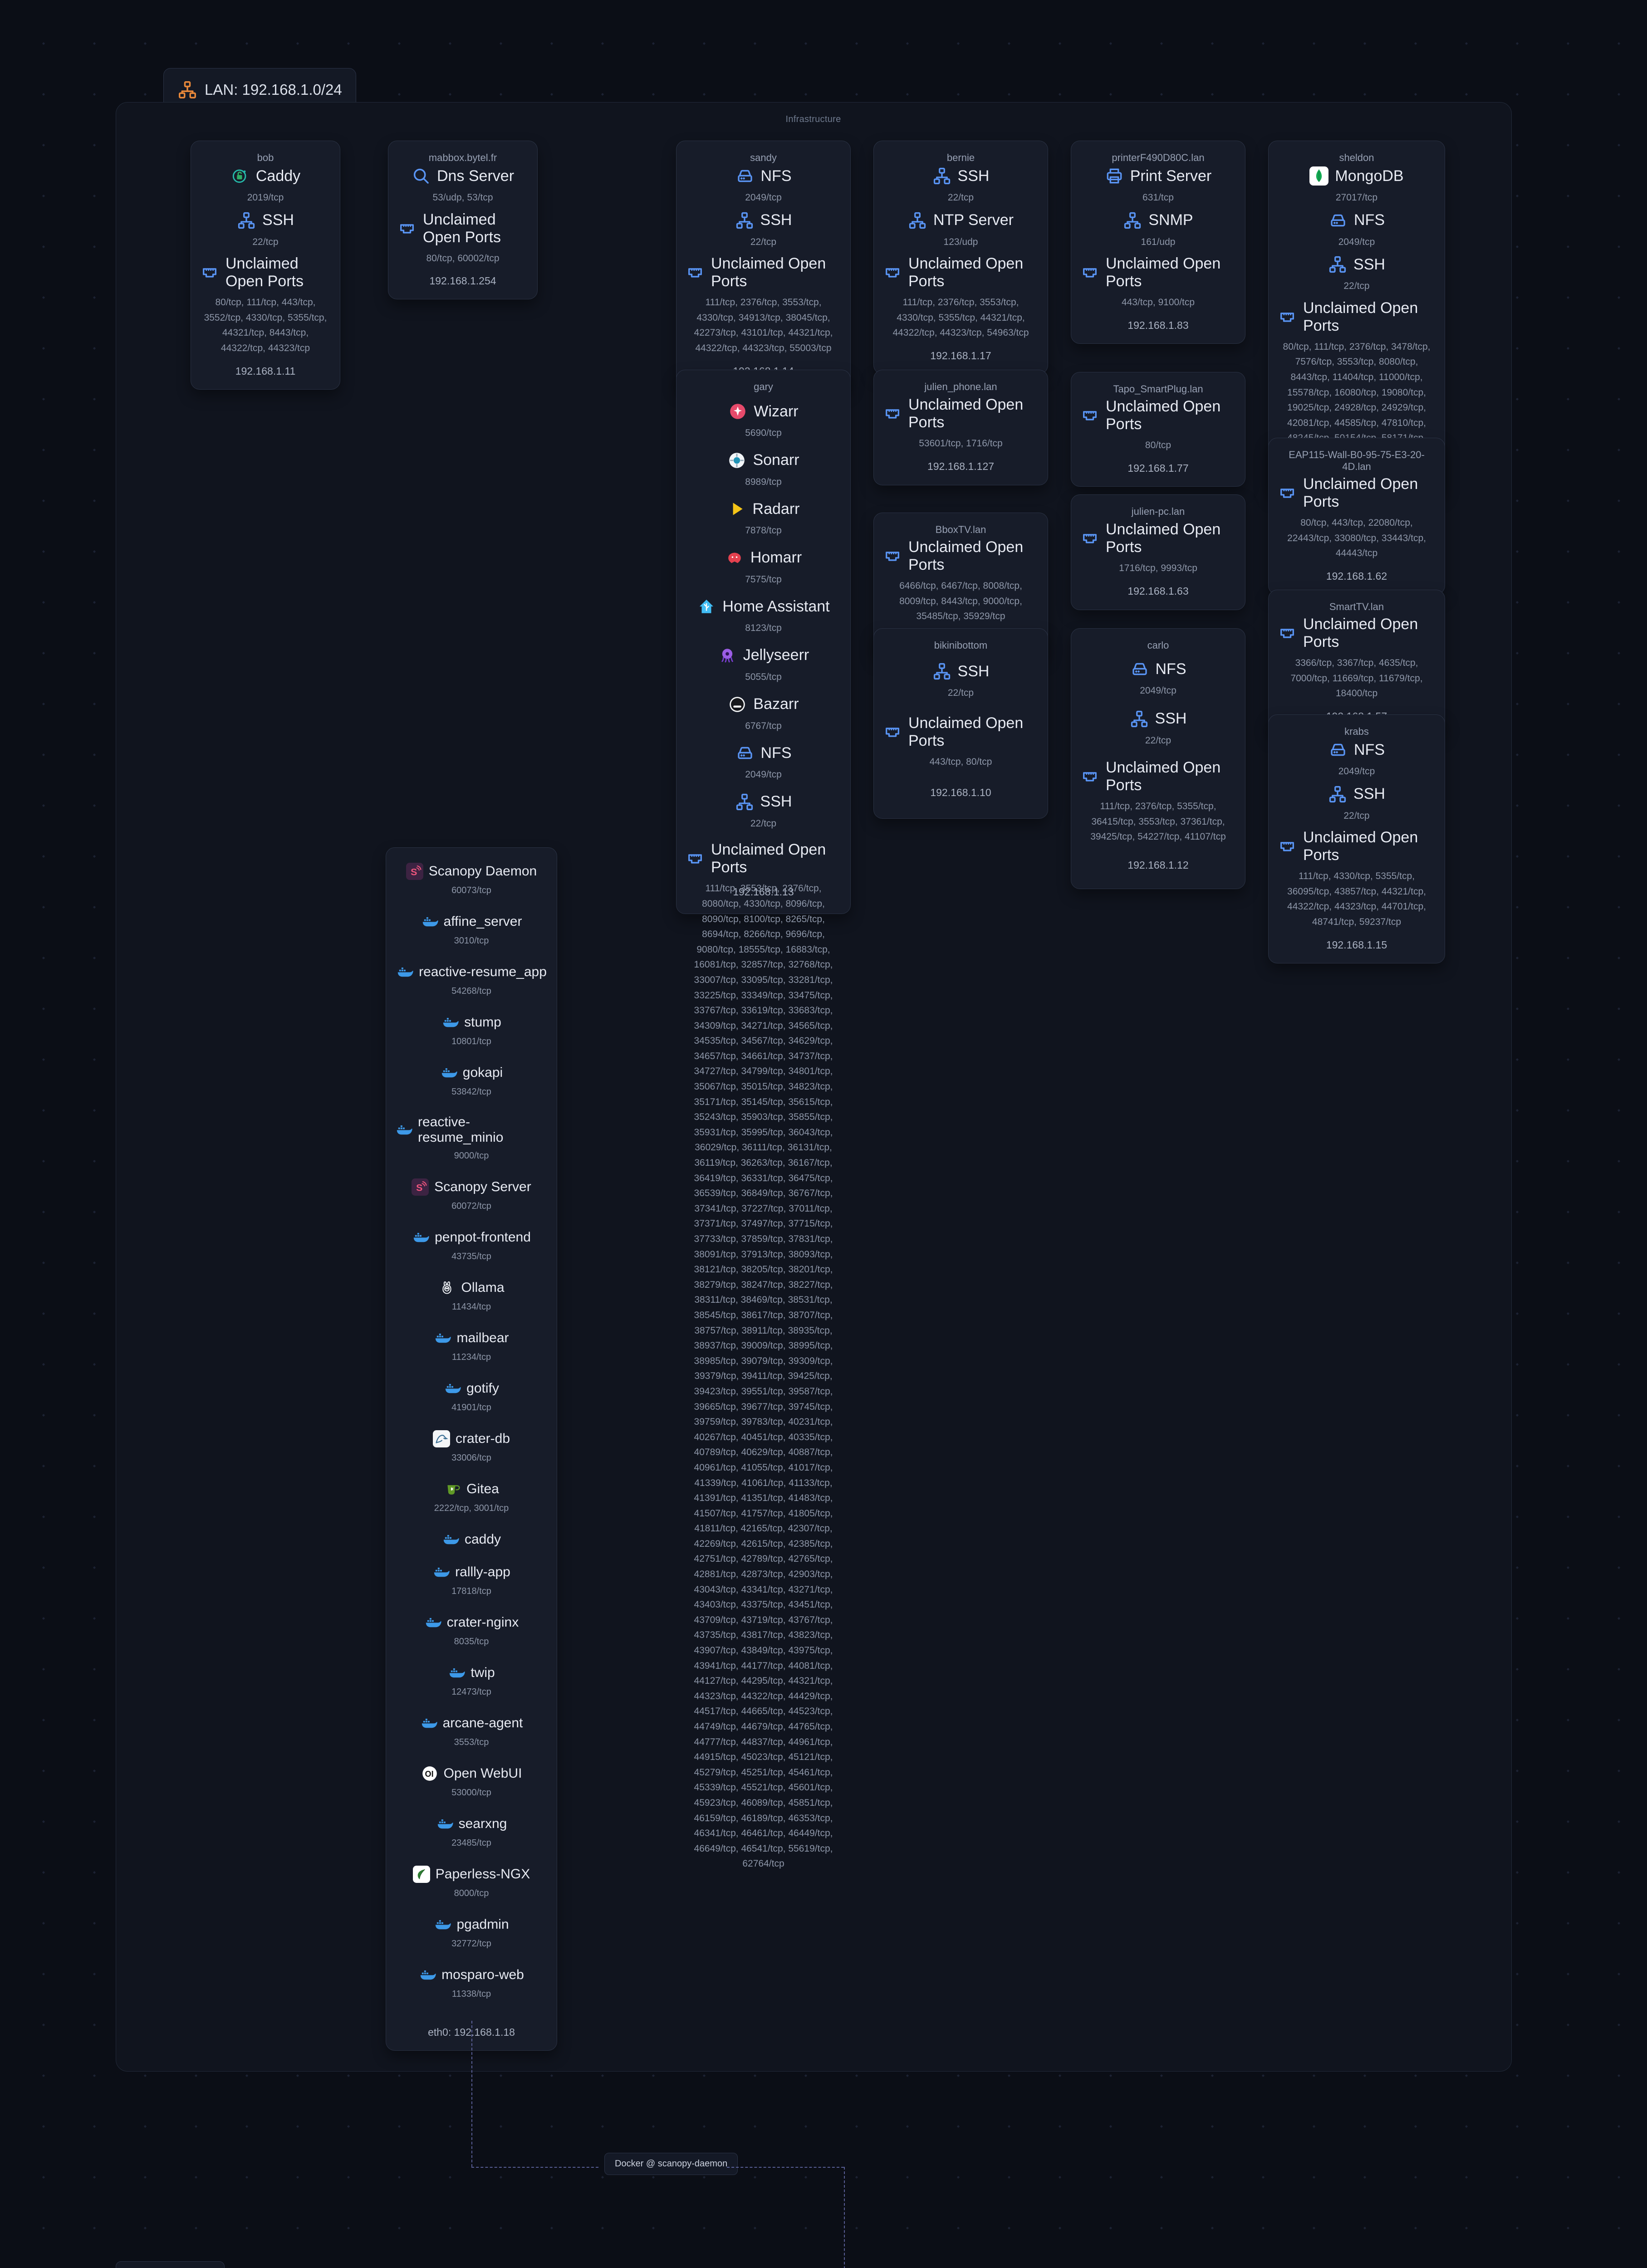  What do you see at coordinates (736, 461) in the screenshot?
I see `sonarr-icon` at bounding box center [736, 461].